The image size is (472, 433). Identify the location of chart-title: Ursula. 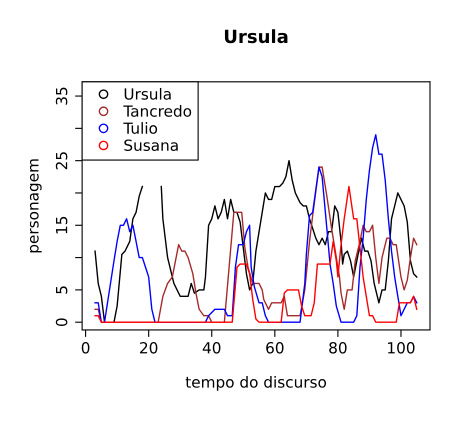
(256, 36).